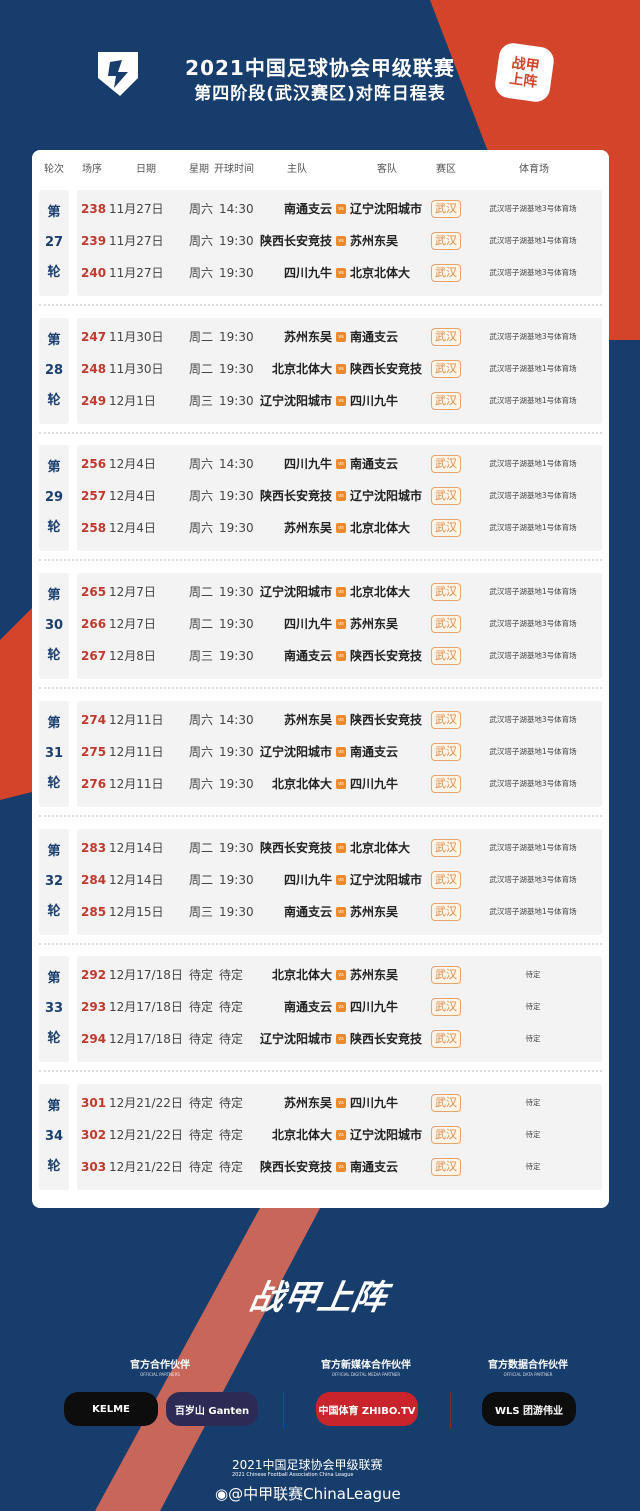 This screenshot has width=640, height=1511. Describe the element at coordinates (295, 241) in the screenshot. I see `home-team: 陕西长安竞技` at that location.